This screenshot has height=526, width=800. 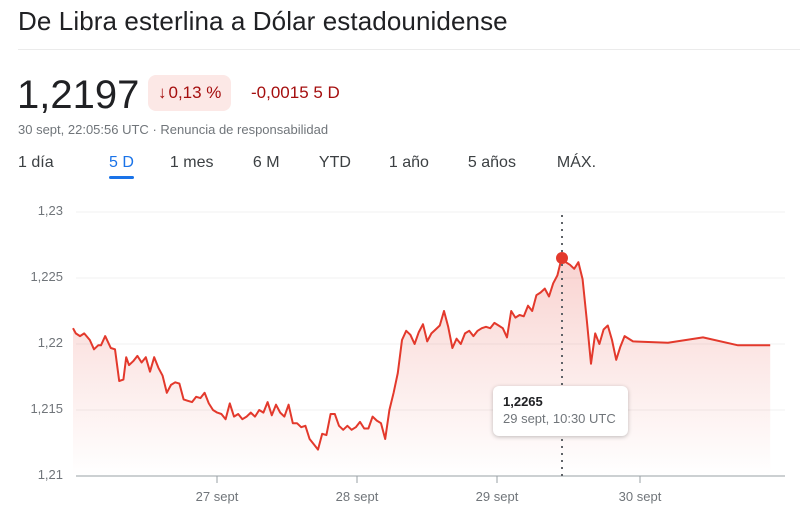 I want to click on tooltip-date: 29 sept, 10:30 UTC, so click(x=559, y=418).